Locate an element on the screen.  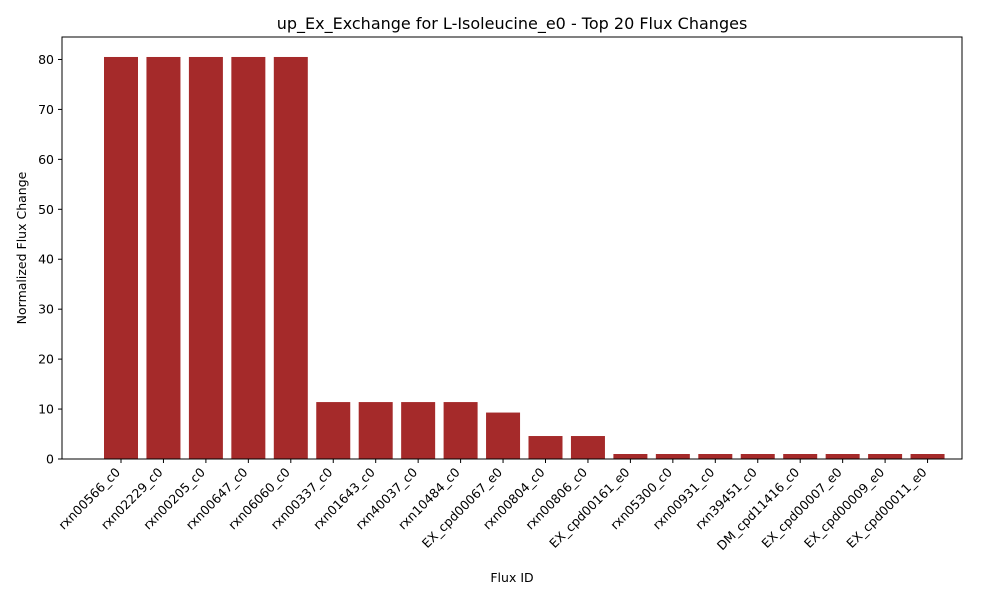
bar-EX_cpd00067_e0 is located at coordinates (503, 435).